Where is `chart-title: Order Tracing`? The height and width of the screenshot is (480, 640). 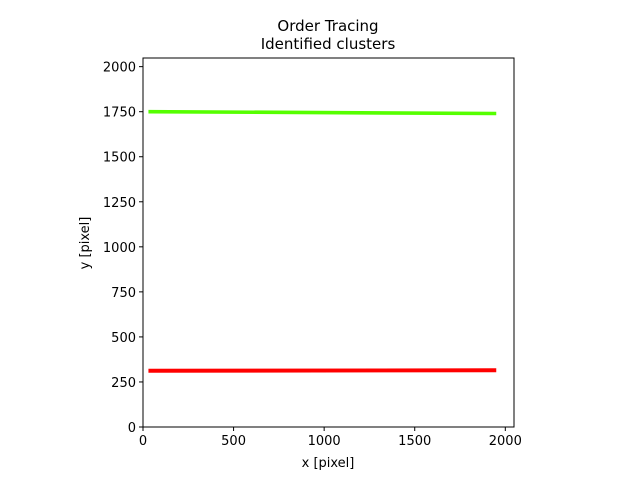 chart-title: Order Tracing is located at coordinates (327, 26).